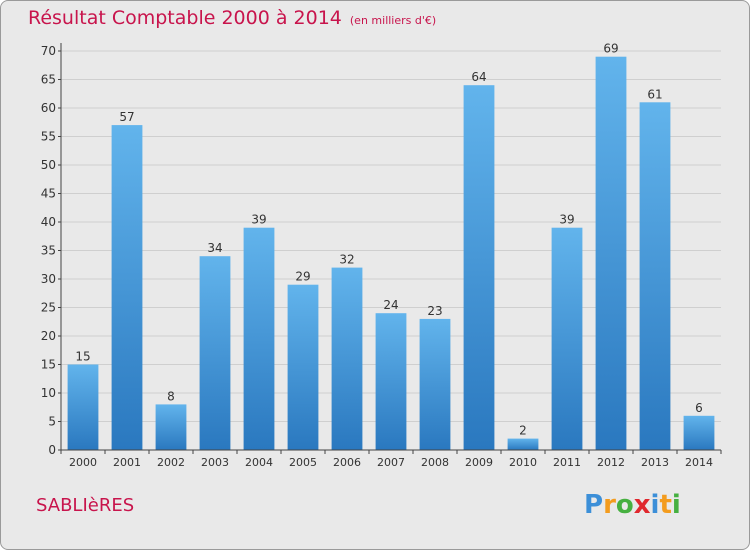 This screenshot has width=750, height=550. I want to click on y-tick-label: 55, so click(48, 137).